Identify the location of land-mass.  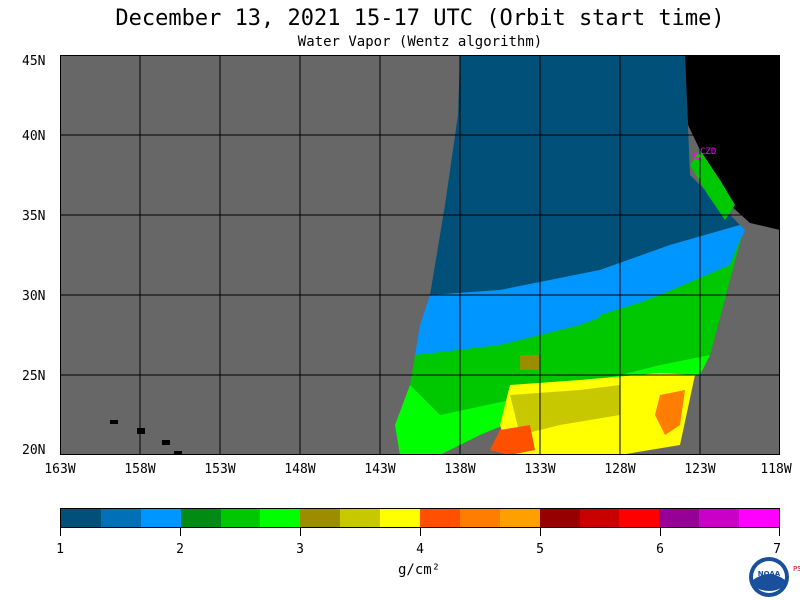
(732, 142).